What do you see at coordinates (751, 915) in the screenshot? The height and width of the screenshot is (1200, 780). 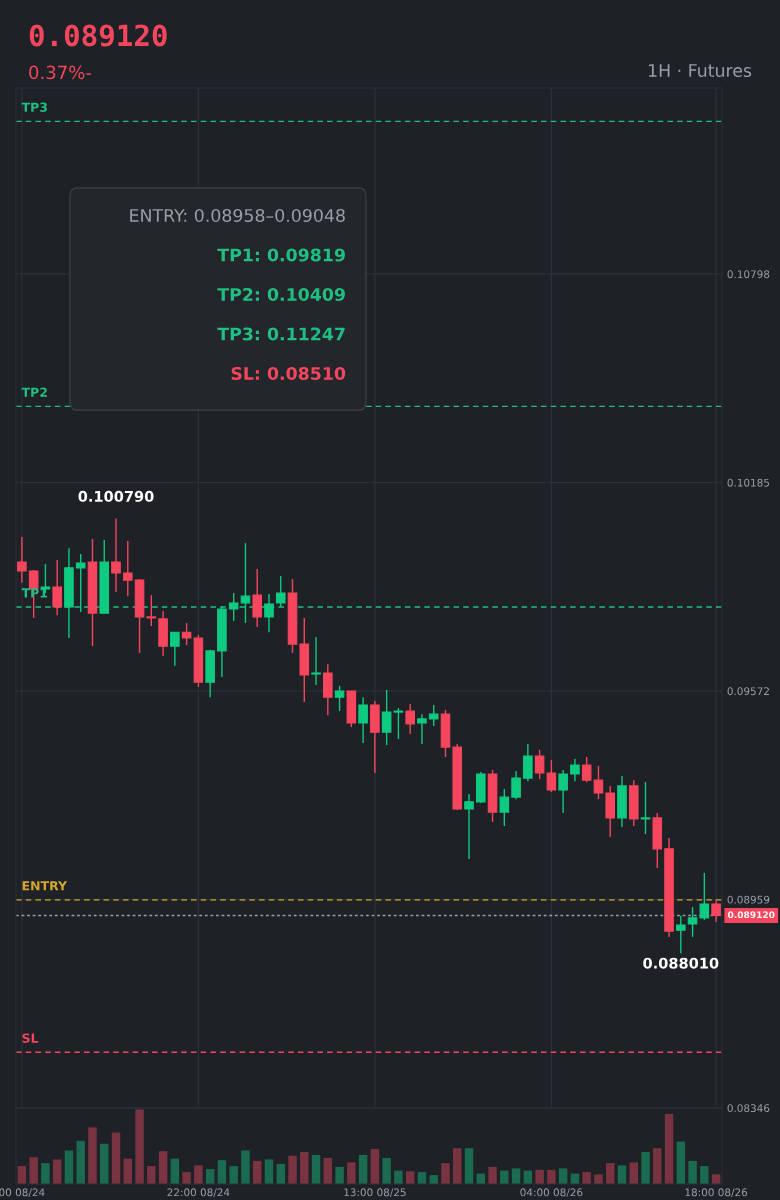 I see `ref-line-label: 0.089120` at bounding box center [751, 915].